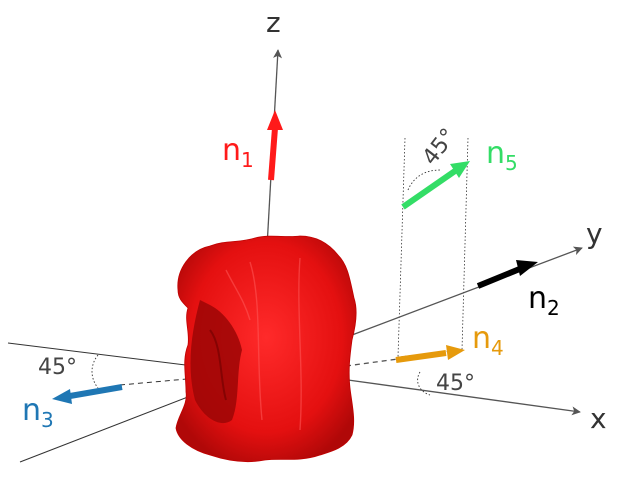 The image size is (620, 477). What do you see at coordinates (594, 233) in the screenshot?
I see `y-axis-label: y` at bounding box center [594, 233].